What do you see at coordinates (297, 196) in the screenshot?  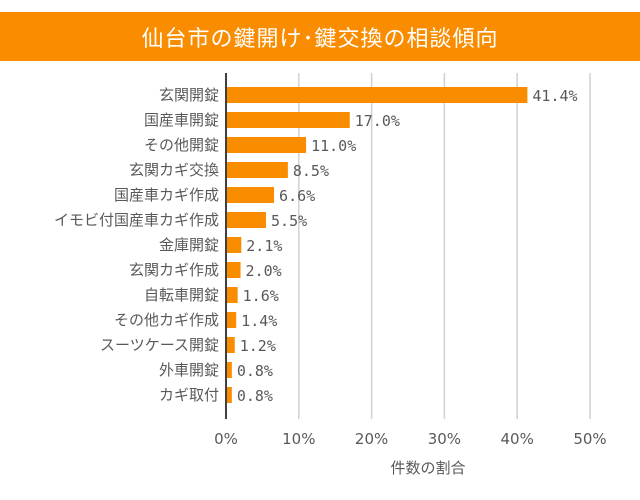 I see `data-label: 6.6%` at bounding box center [297, 196].